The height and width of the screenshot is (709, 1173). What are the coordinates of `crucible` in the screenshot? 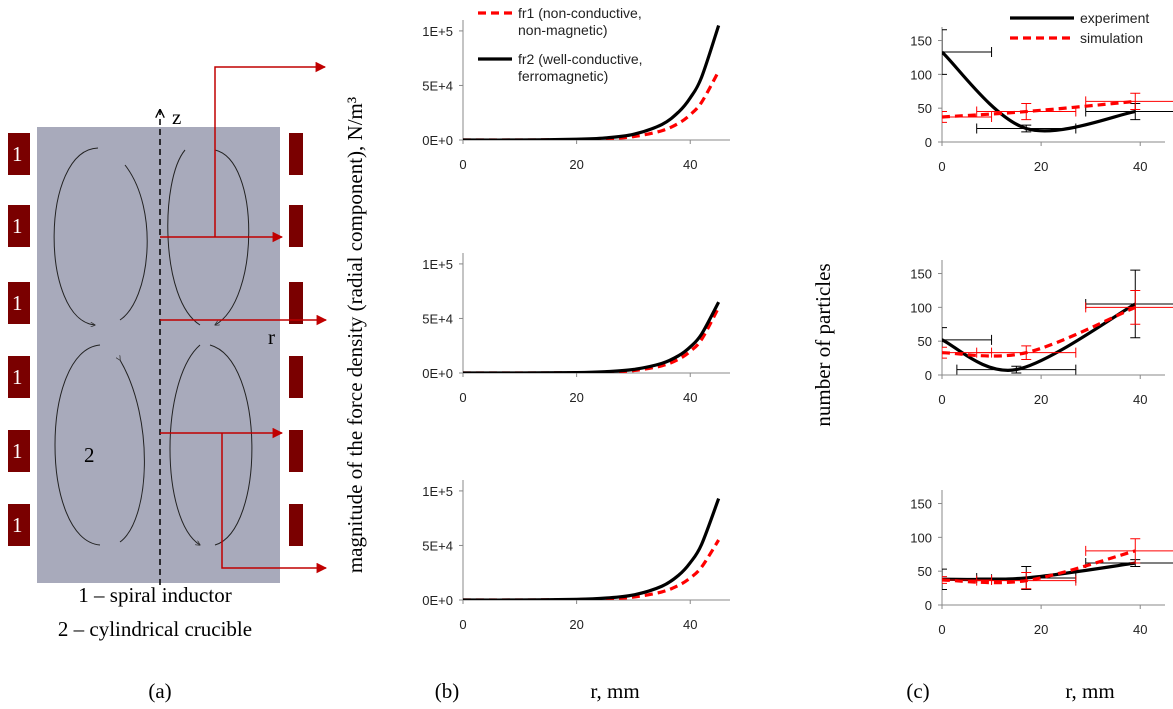 It's located at (158, 355).